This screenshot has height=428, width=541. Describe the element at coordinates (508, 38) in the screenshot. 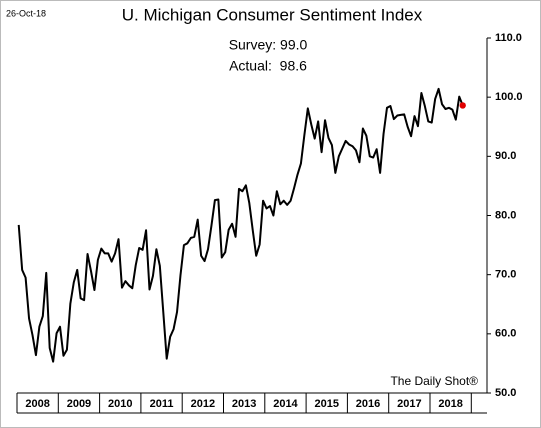

I see `y-tick-label: 110.0` at that location.